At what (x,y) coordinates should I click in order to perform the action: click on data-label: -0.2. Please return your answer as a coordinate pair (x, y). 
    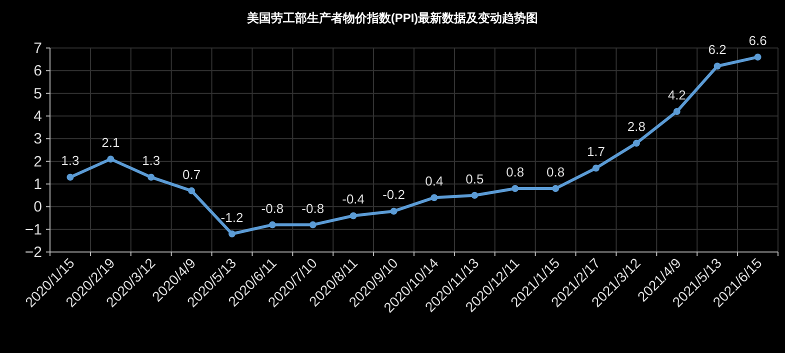
    Looking at the image, I should click on (393, 194).